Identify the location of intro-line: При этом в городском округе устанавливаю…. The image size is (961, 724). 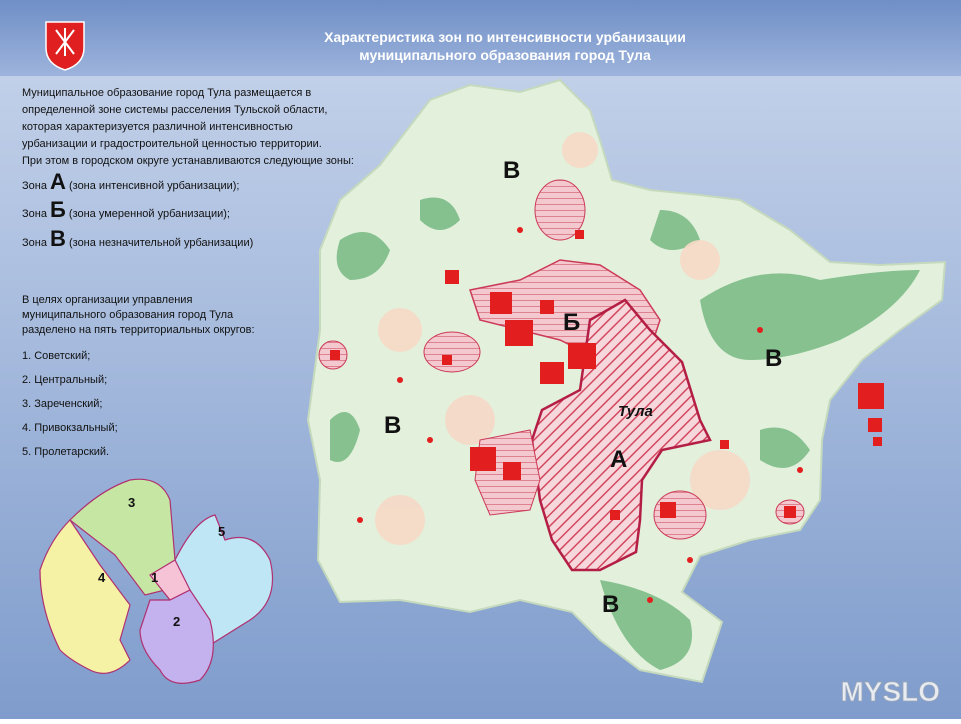
(188, 161).